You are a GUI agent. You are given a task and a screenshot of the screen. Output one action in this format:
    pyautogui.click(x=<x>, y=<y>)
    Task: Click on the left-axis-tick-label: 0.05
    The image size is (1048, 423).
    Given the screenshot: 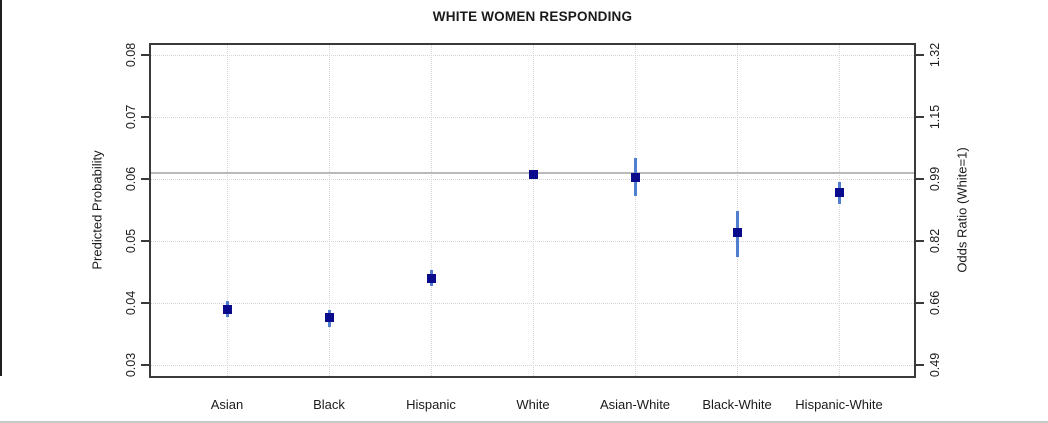 What is the action you would take?
    pyautogui.click(x=131, y=241)
    